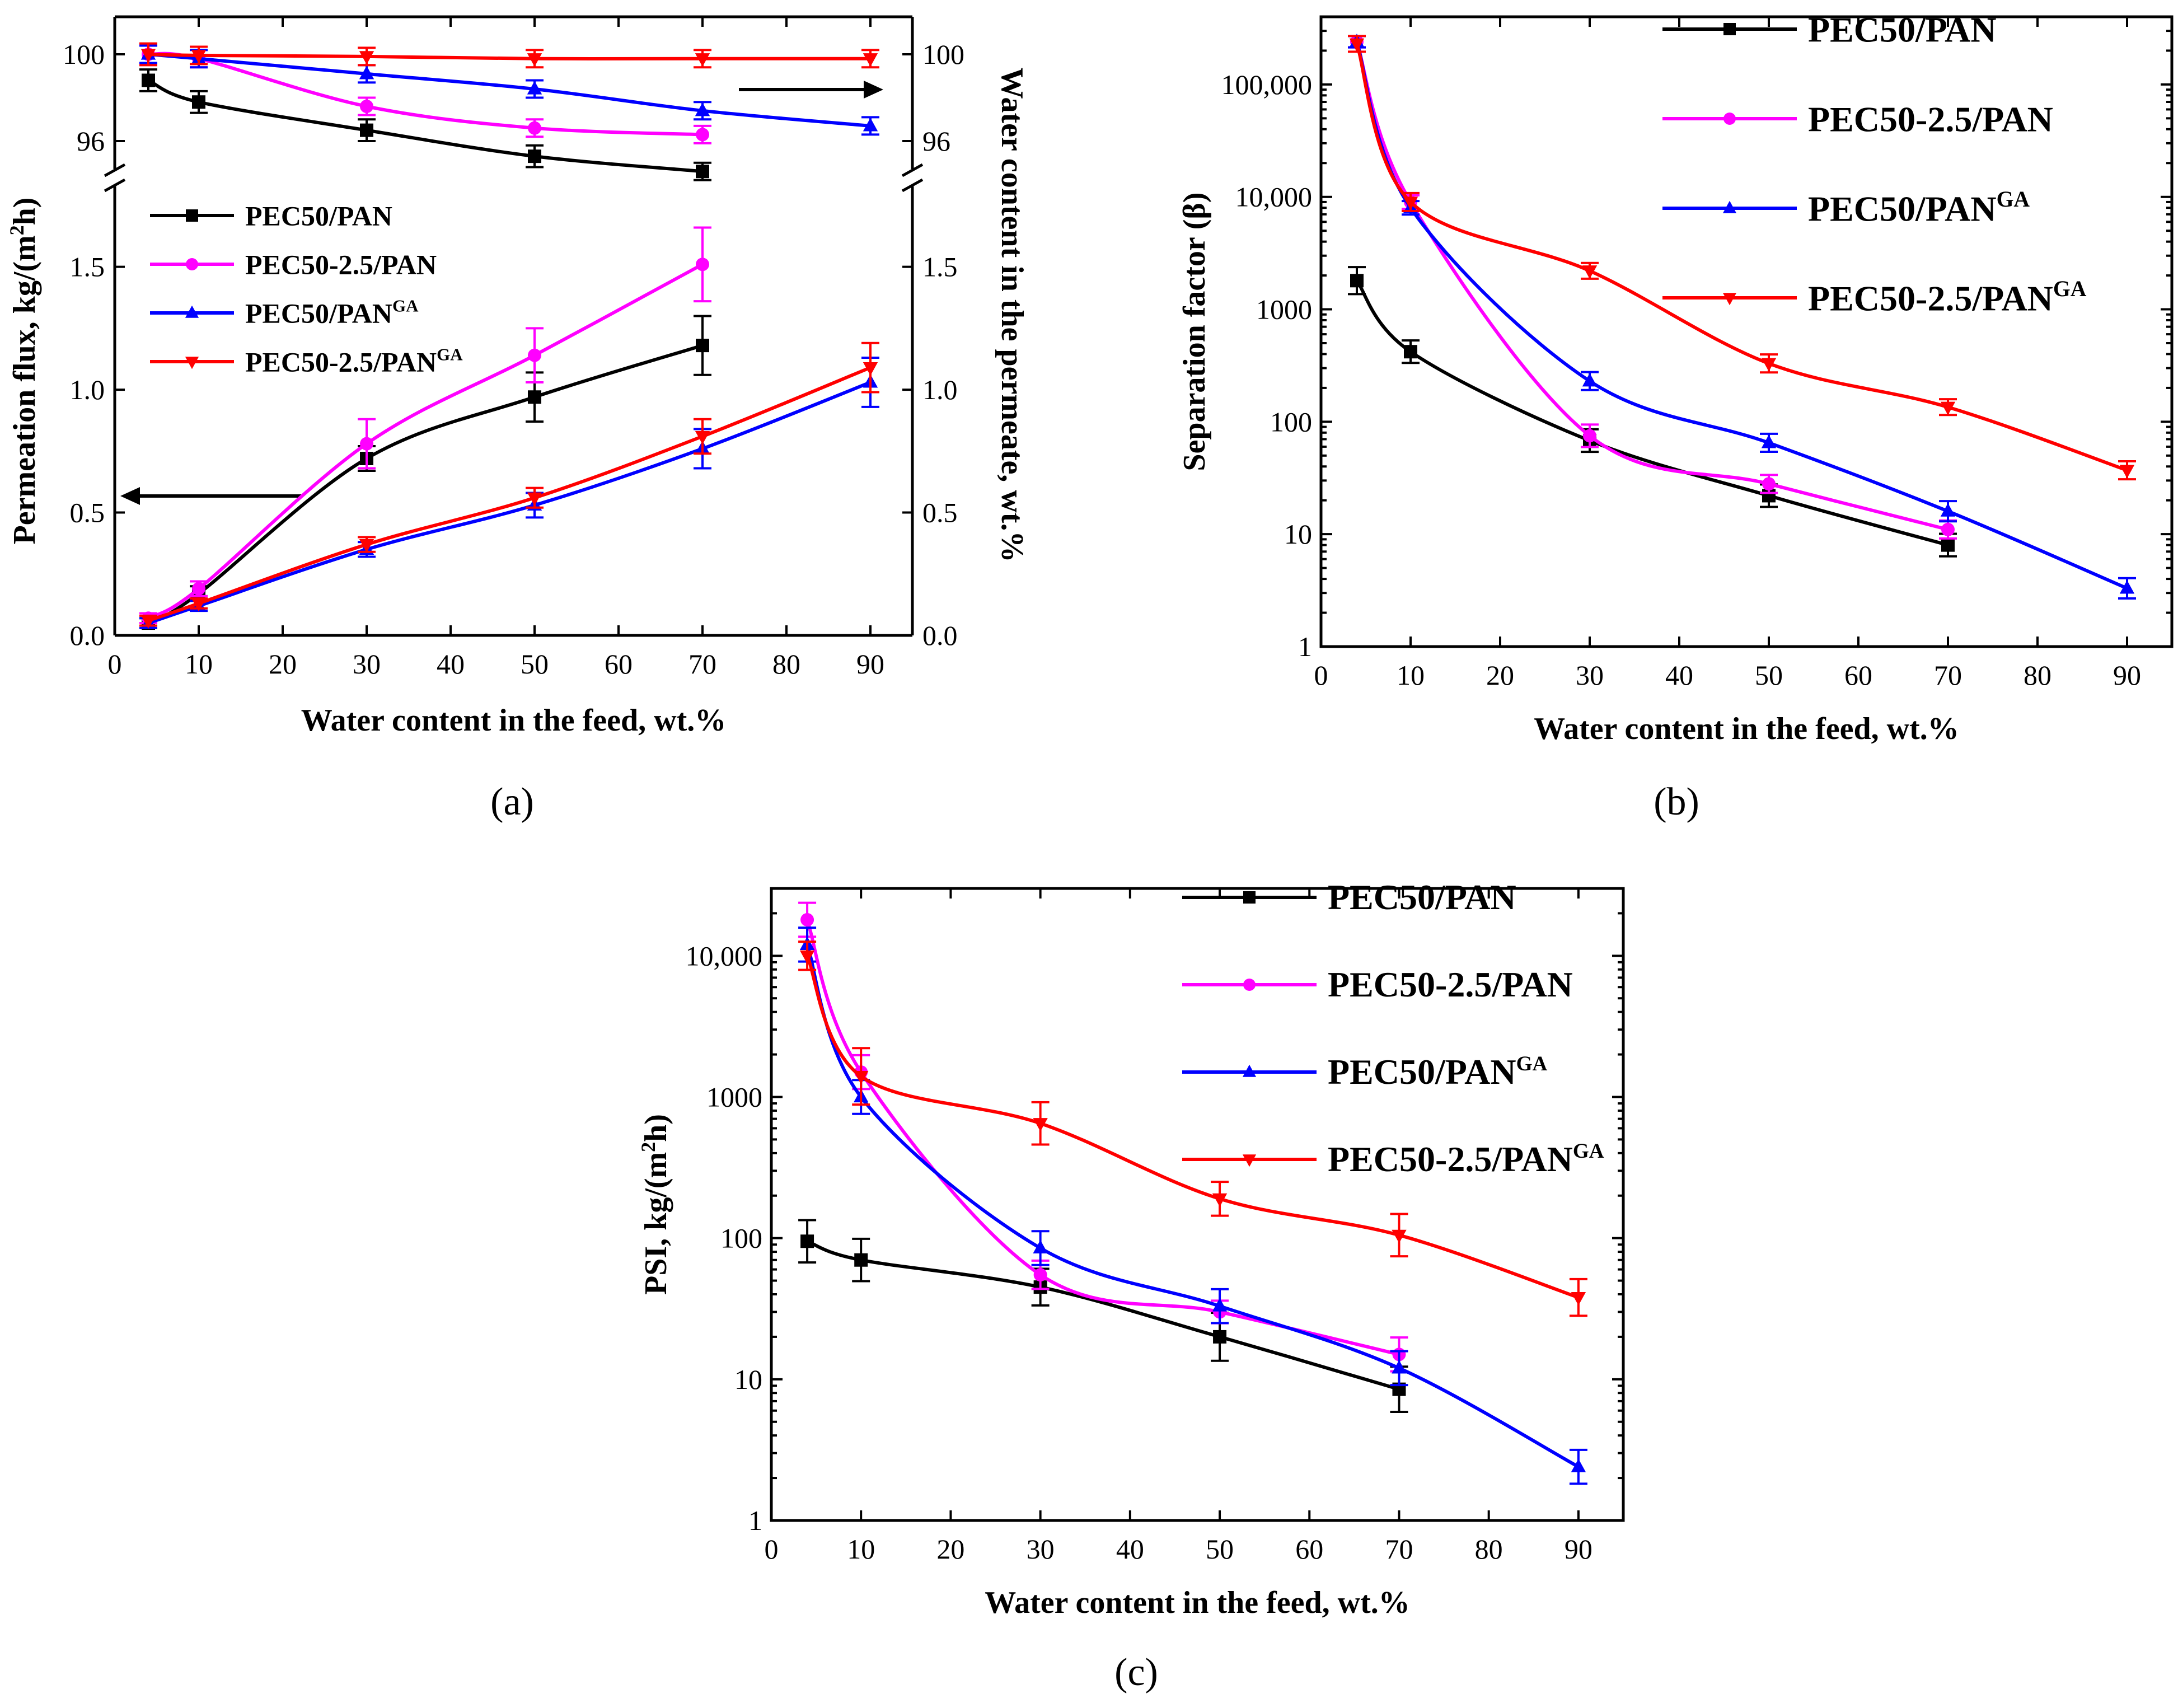  Describe the element at coordinates (1489, 1549) in the screenshot. I see `c-x-tick-label-80: 80` at that location.